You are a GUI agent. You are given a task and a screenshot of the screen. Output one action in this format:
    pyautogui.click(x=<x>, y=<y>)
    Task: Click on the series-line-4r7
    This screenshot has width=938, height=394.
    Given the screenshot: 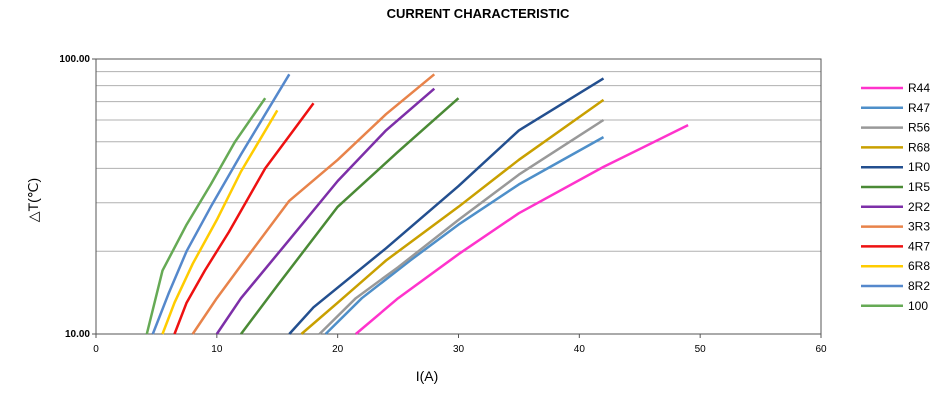 What is the action you would take?
    pyautogui.click(x=244, y=218)
    